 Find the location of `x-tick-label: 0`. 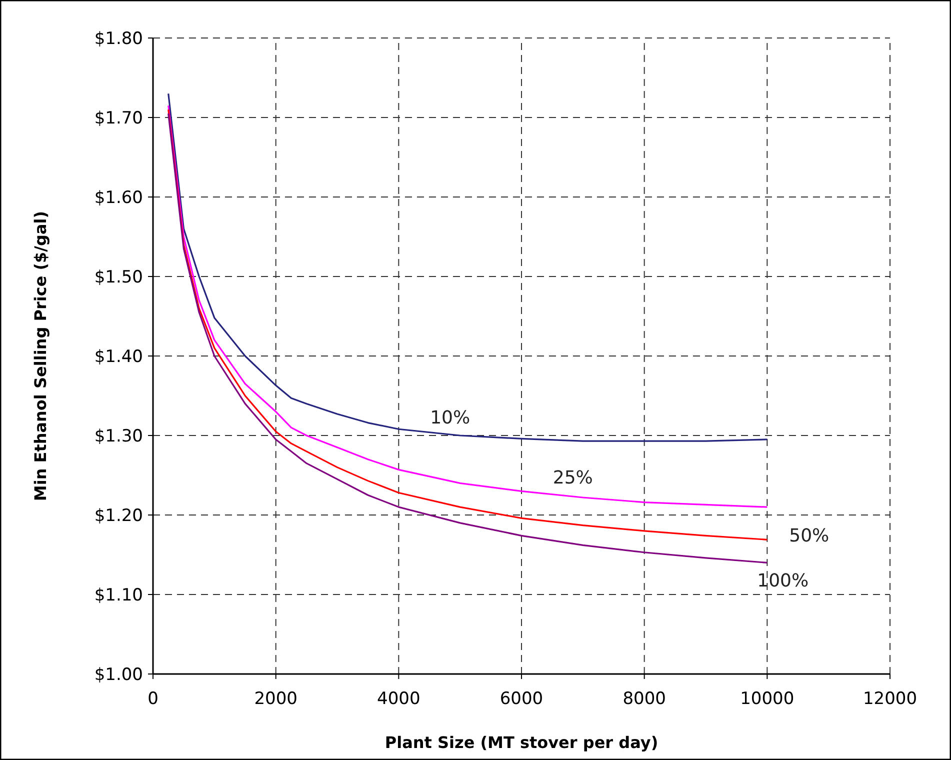

x-tick-label: 0 is located at coordinates (153, 699).